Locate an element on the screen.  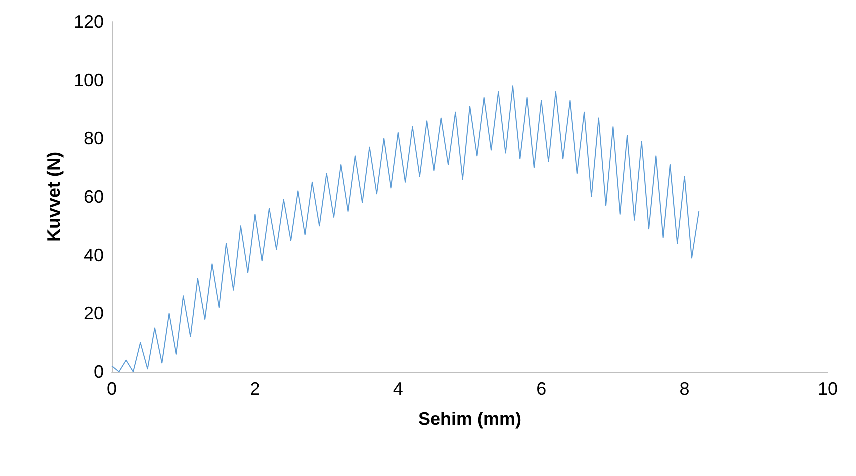
y-tick-label: 20 is located at coordinates (94, 314).